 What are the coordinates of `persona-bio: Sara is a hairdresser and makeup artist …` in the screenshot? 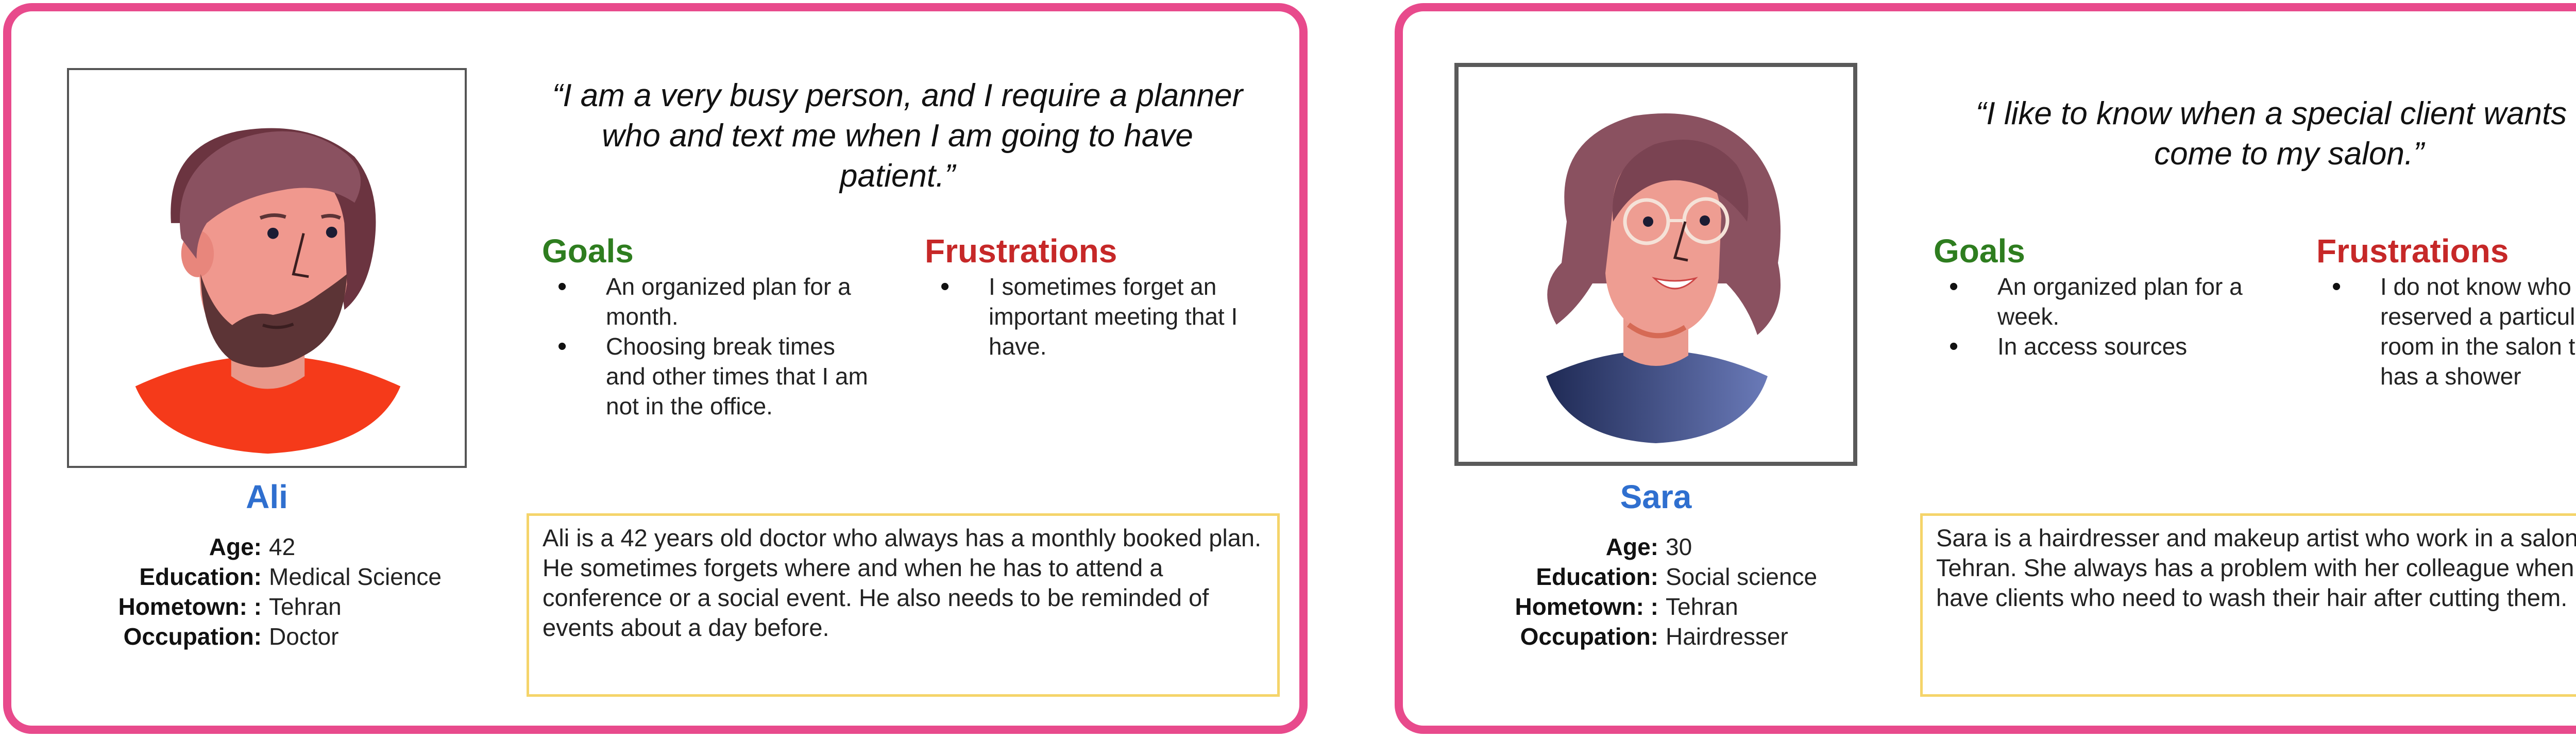 It's located at (2248, 605).